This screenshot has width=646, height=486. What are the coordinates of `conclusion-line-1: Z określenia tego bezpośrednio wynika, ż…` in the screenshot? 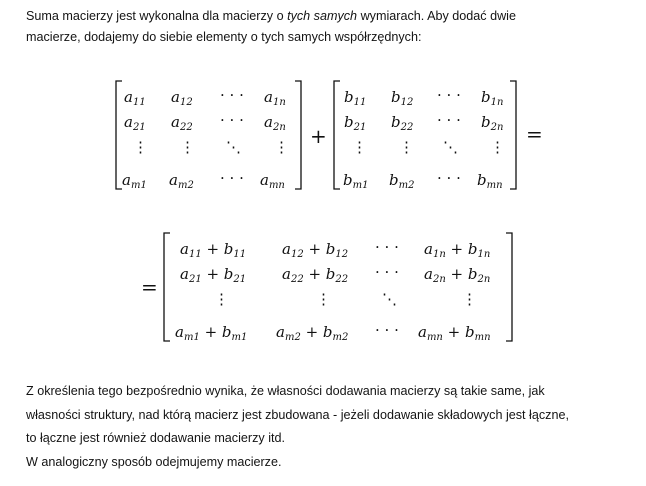 It's located at (285, 391).